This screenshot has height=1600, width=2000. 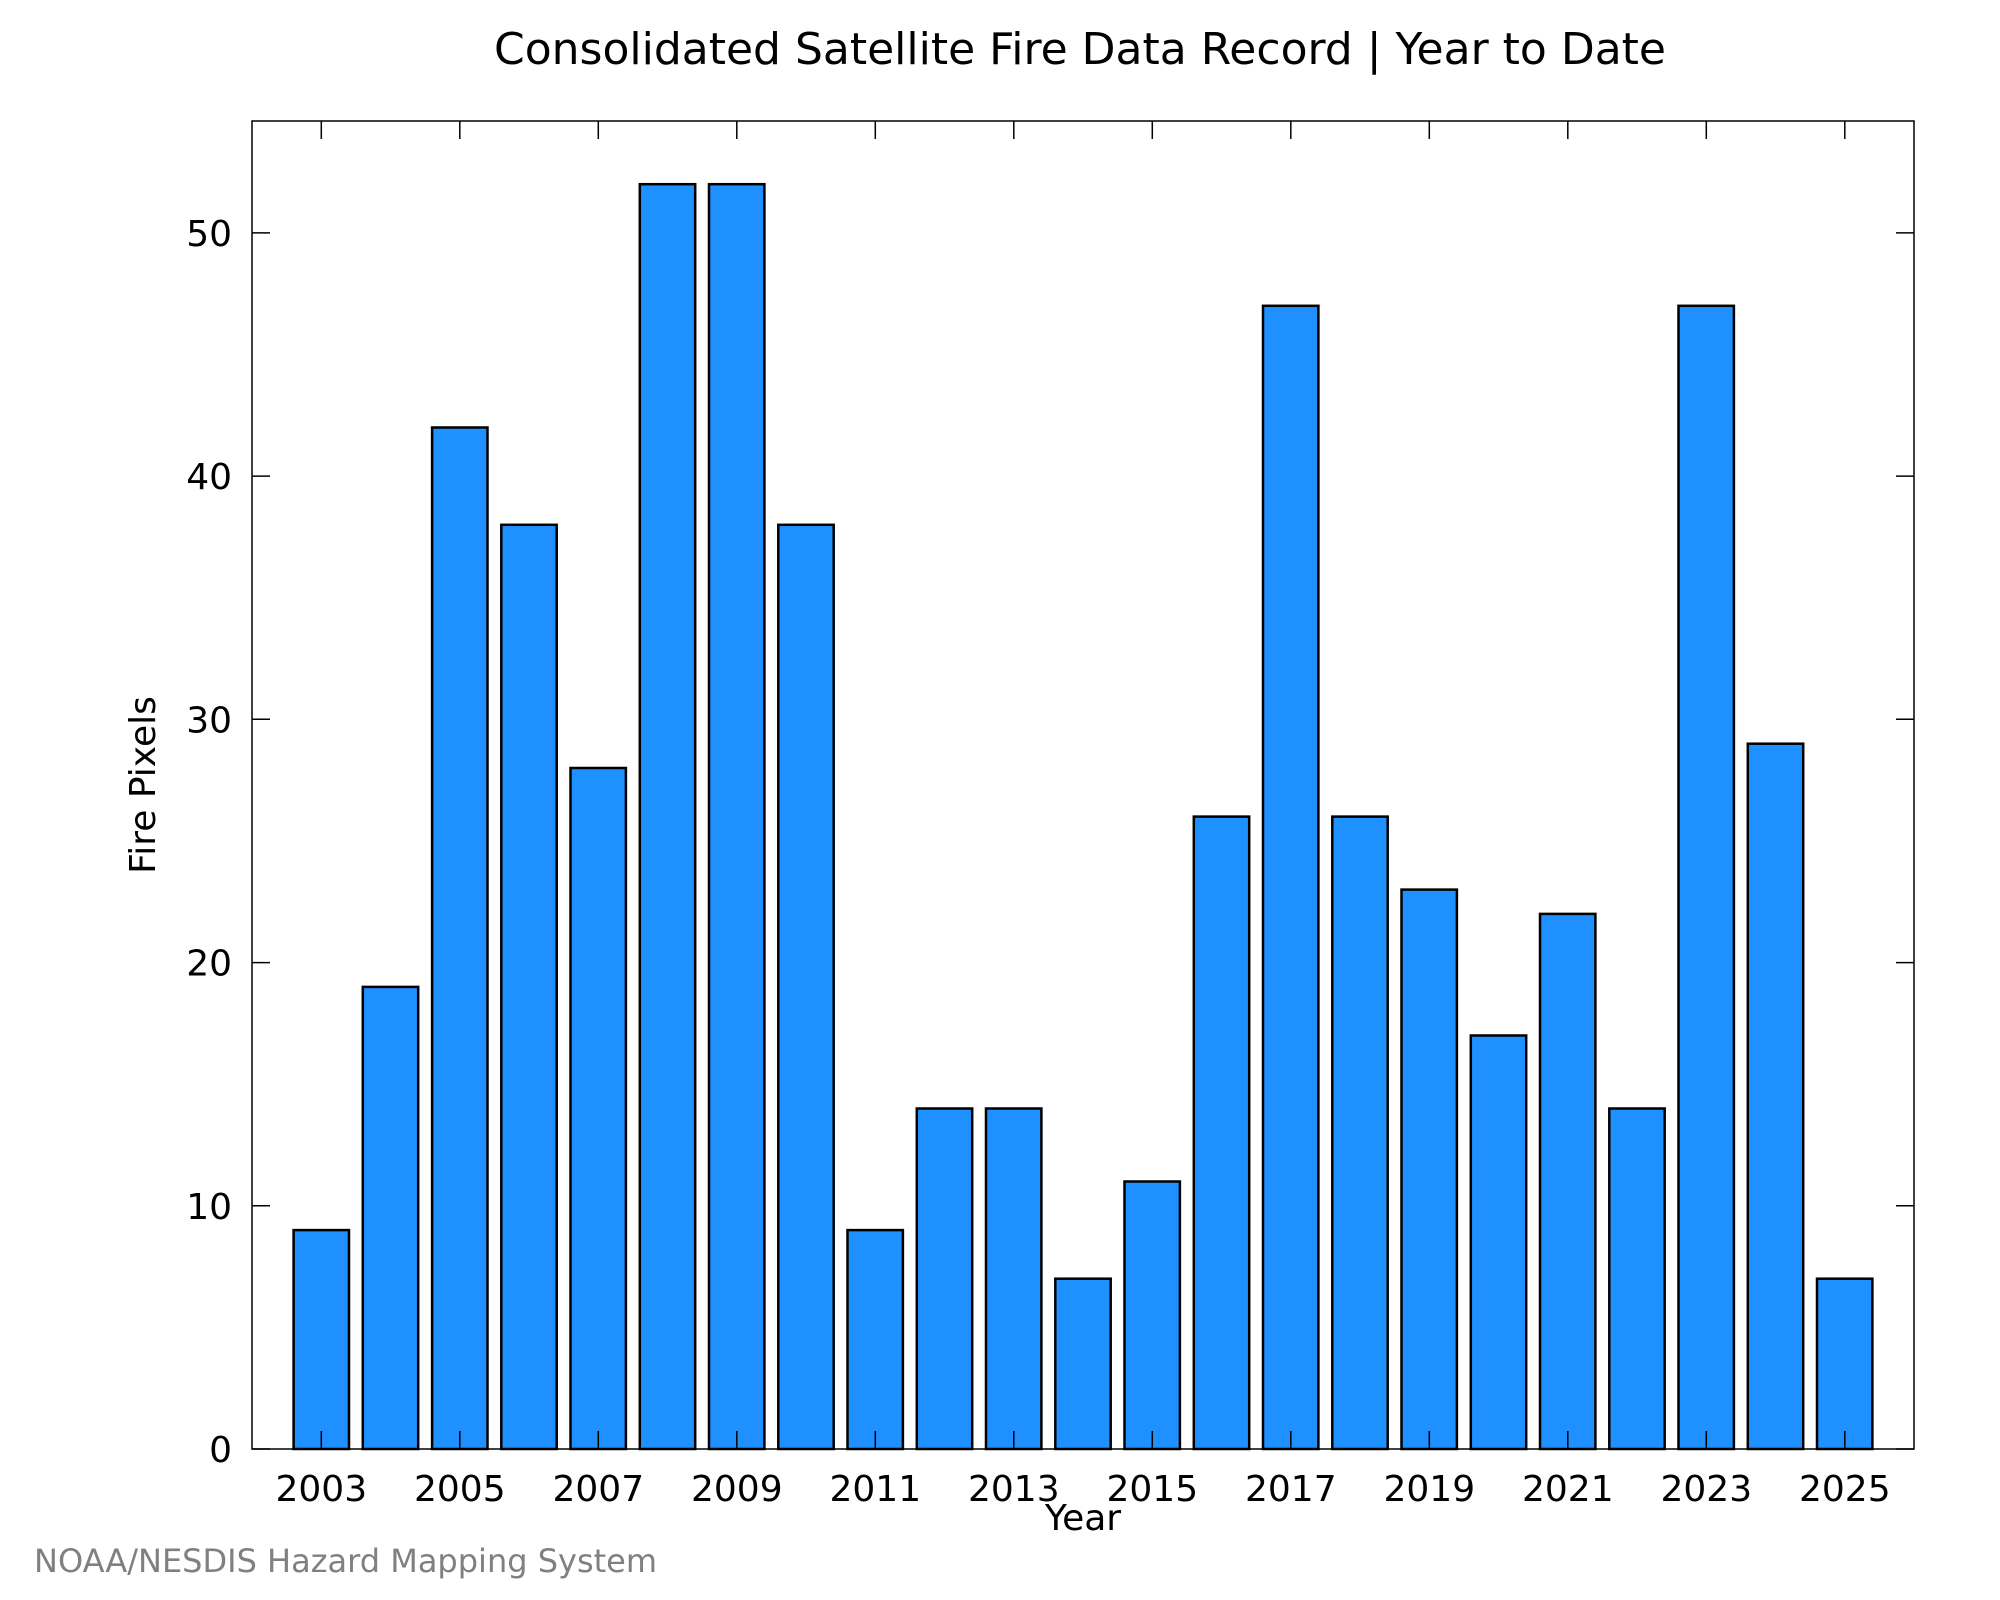 I want to click on bar-2005, so click(x=459, y=938).